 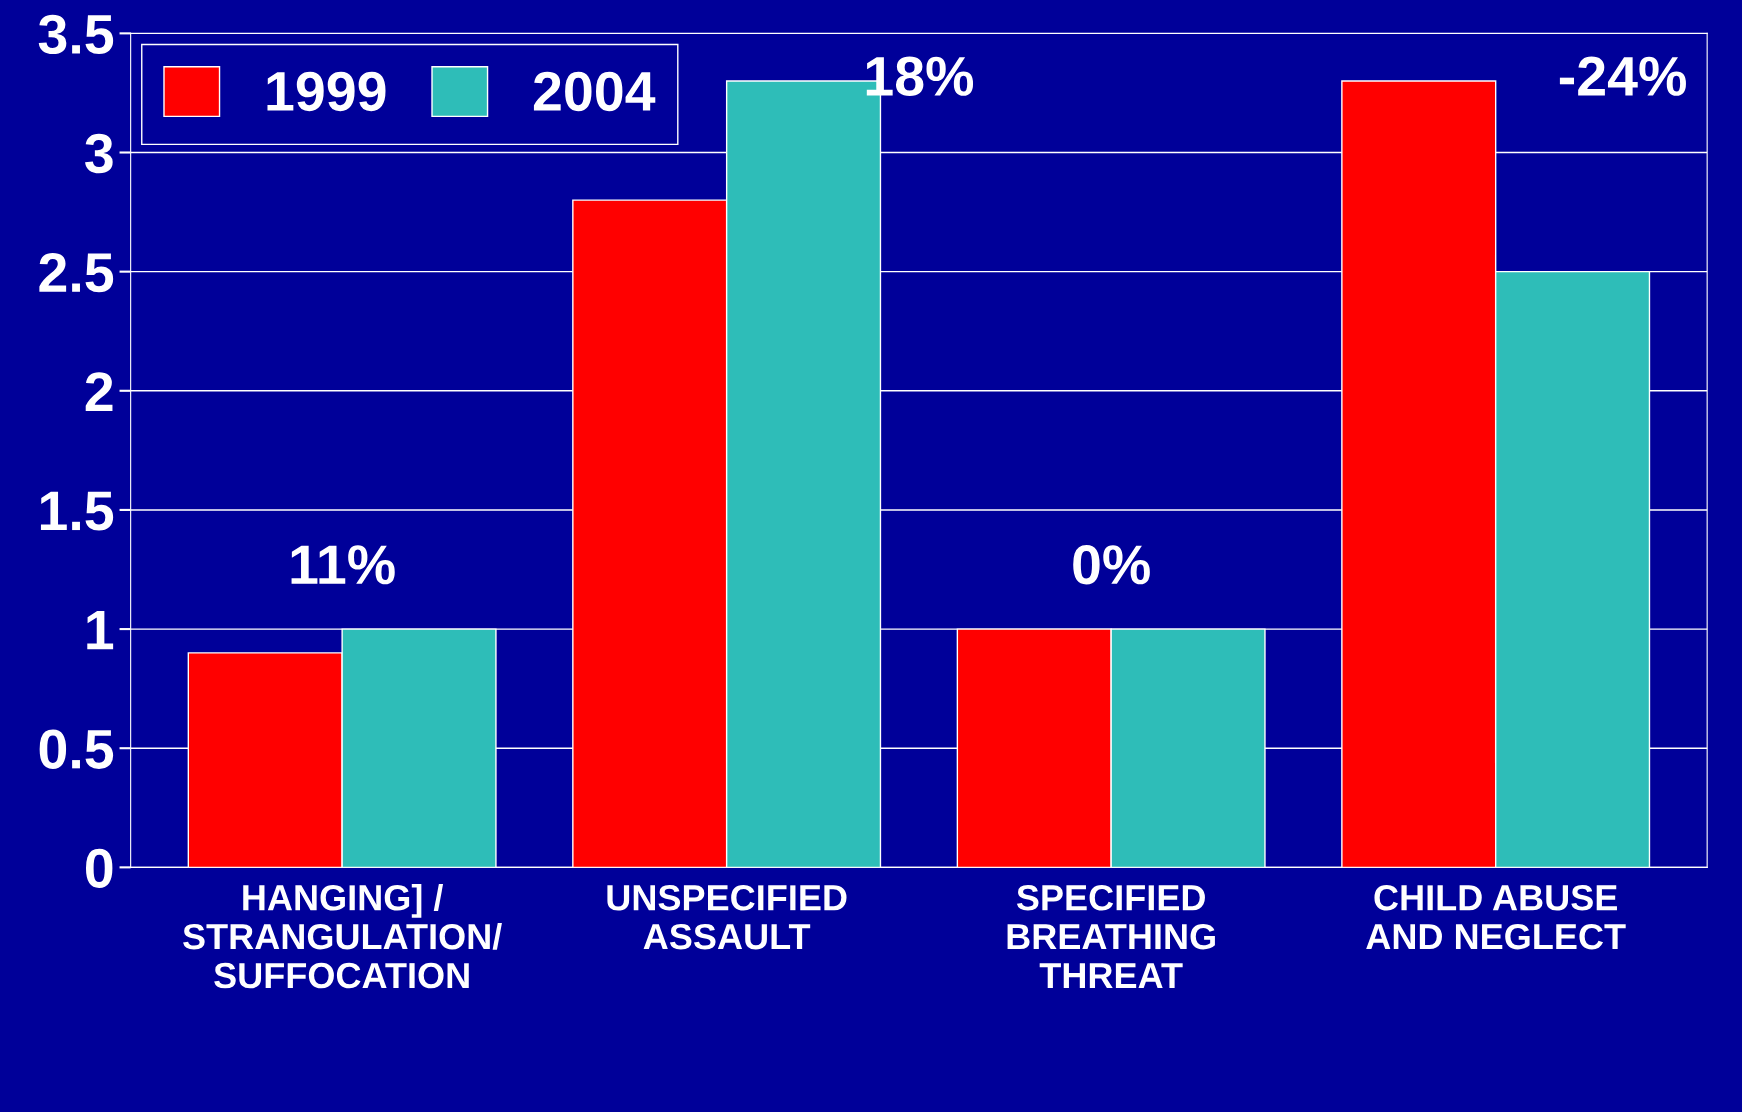 What do you see at coordinates (342, 936) in the screenshot?
I see `x-tick-label: HANGING] / STRANGULATION/ SUFFOCATION` at bounding box center [342, 936].